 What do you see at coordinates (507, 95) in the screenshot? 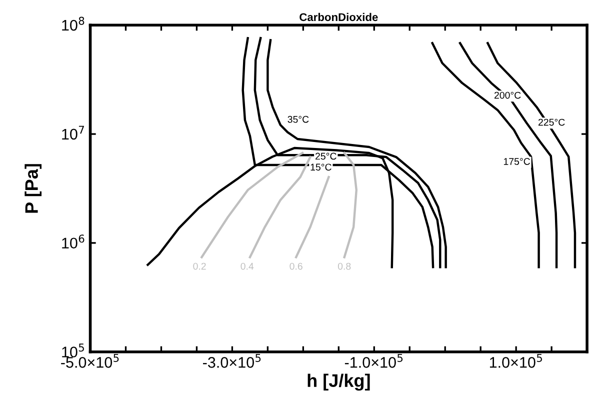
I see `annotation: 200°C` at bounding box center [507, 95].